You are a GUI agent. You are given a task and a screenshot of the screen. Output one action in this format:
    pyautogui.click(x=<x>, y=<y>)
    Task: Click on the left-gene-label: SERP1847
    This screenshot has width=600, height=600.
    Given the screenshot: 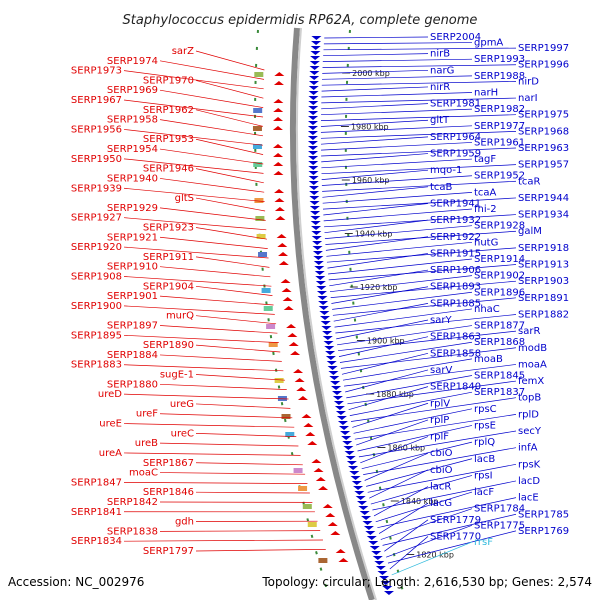 What is the action you would take?
    pyautogui.click(x=96, y=482)
    